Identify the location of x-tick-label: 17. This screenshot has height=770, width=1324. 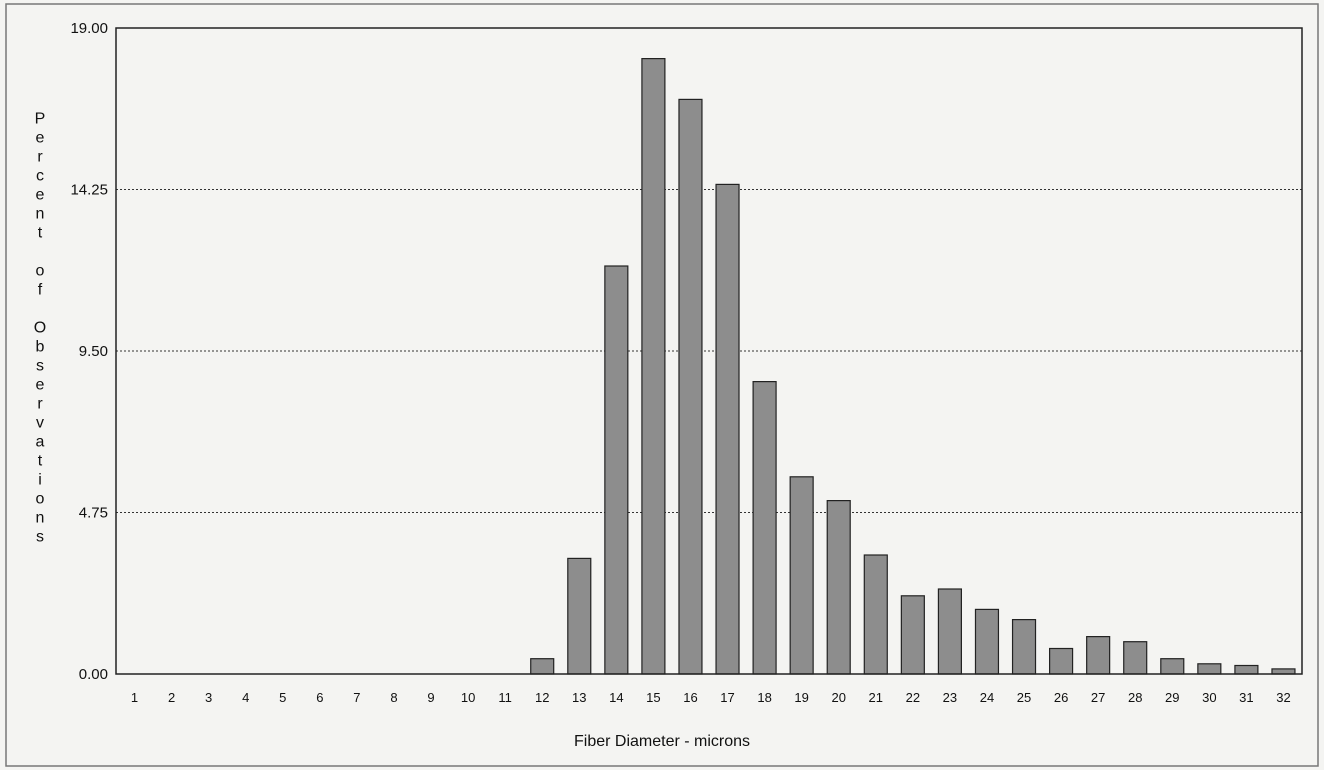
(727, 697).